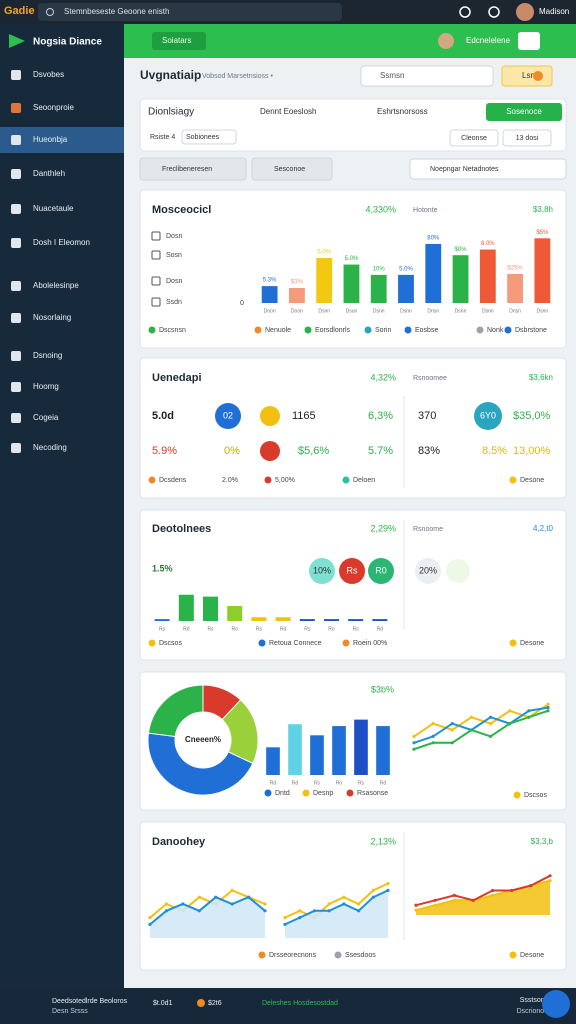 The image size is (576, 1024). What do you see at coordinates (427, 76) in the screenshot?
I see `search-field` at bounding box center [427, 76].